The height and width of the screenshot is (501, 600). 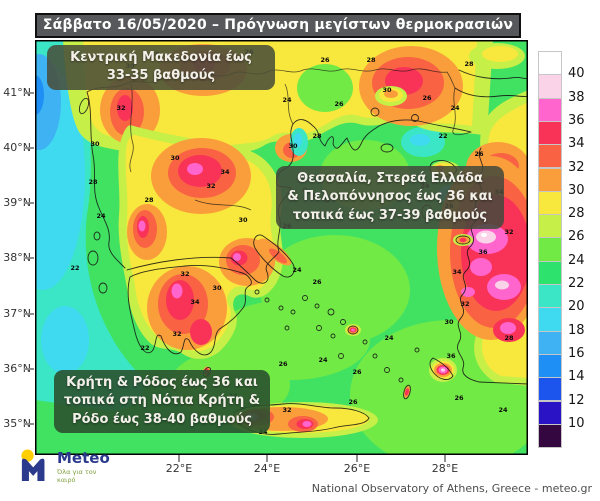 What do you see at coordinates (576, 330) in the screenshot?
I see `colorbar-tick-label: 18` at bounding box center [576, 330].